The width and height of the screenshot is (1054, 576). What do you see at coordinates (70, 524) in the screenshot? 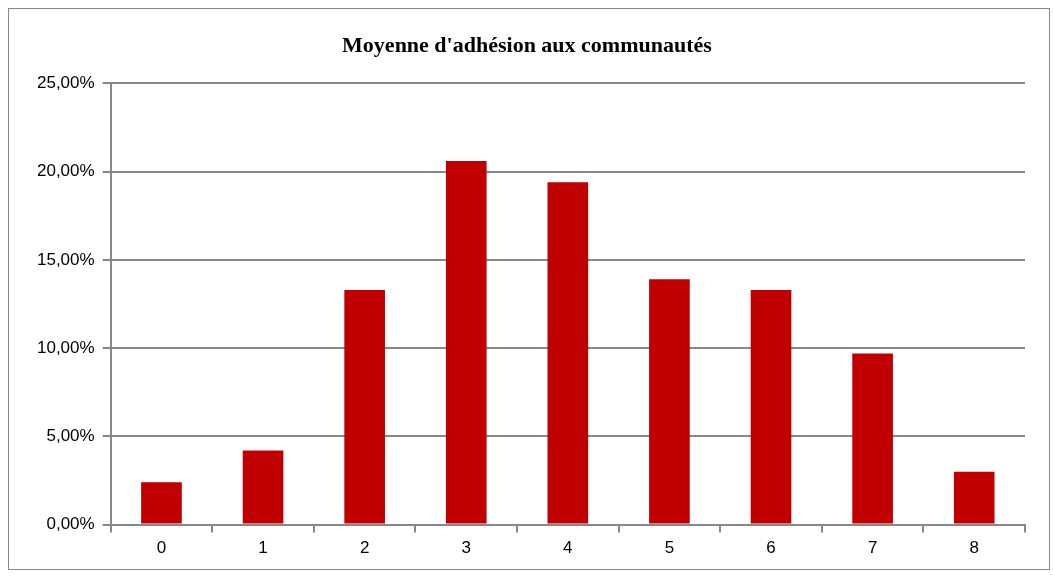
I see `y-tick-label: 0,00%` at bounding box center [70, 524].